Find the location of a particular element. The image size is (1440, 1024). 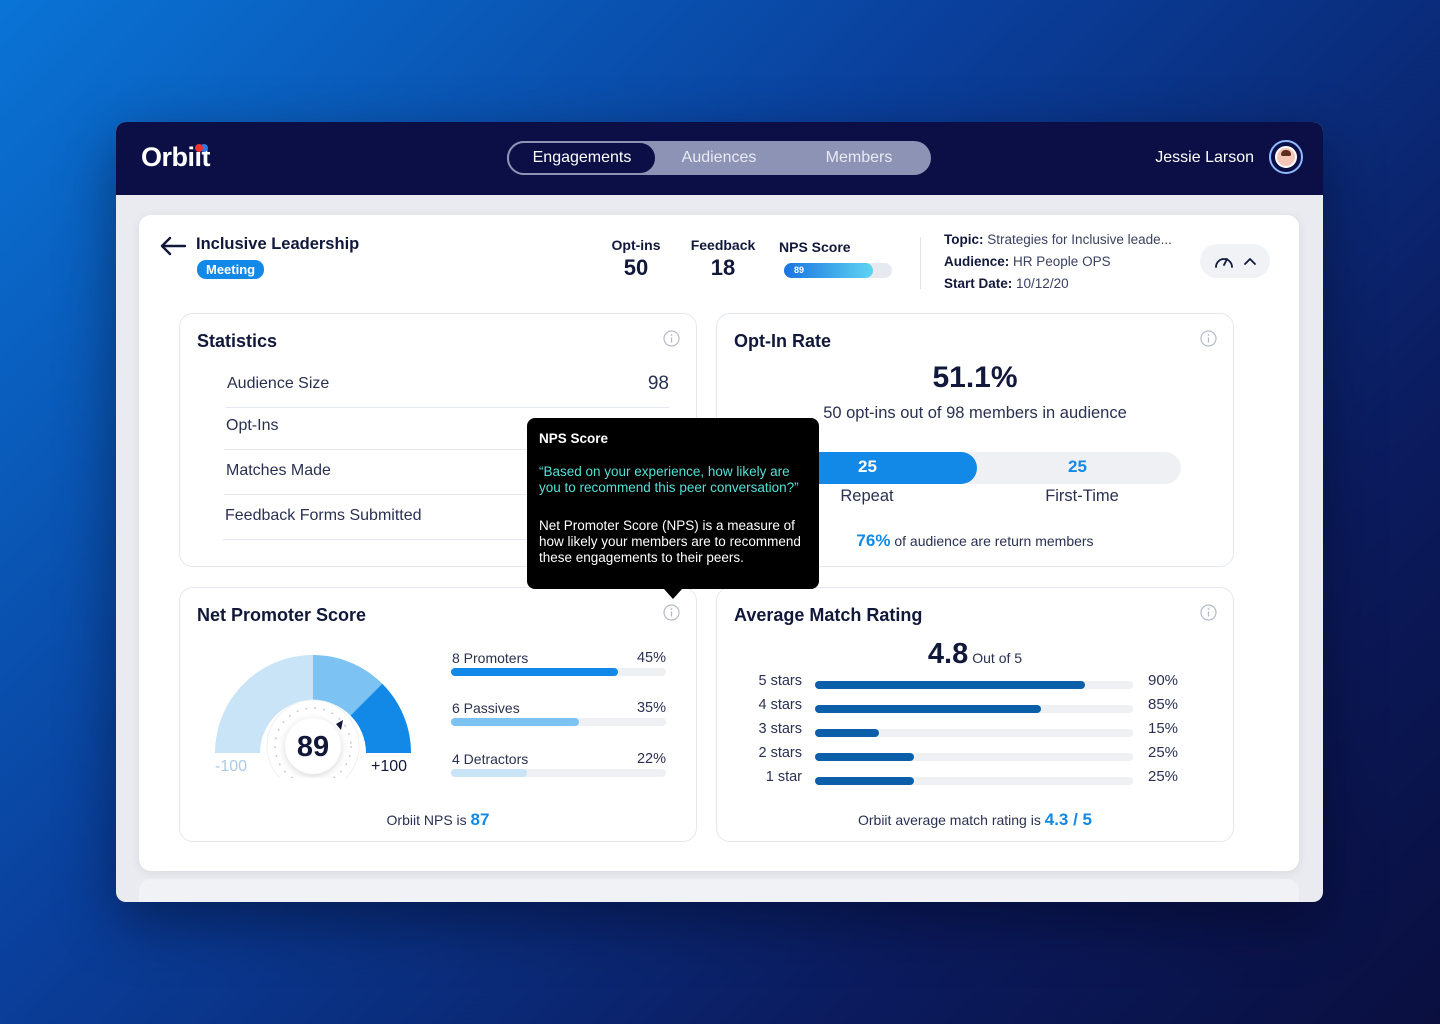

orbiit-rating-note: Orbiit average match rating is 4.3 / 5 is located at coordinates (975, 820).